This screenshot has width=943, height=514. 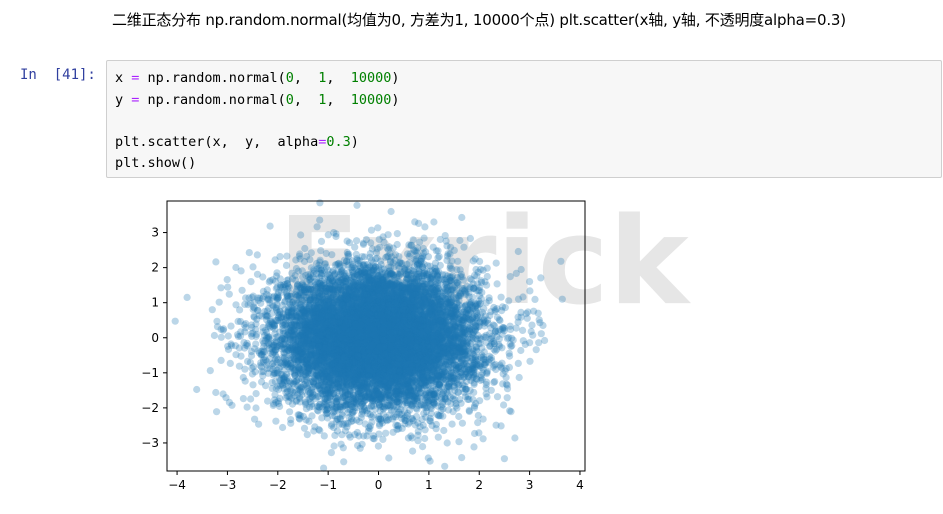 I want to click on code-line: x = np.random.normal(0, 1, 10000), so click(x=257, y=78).